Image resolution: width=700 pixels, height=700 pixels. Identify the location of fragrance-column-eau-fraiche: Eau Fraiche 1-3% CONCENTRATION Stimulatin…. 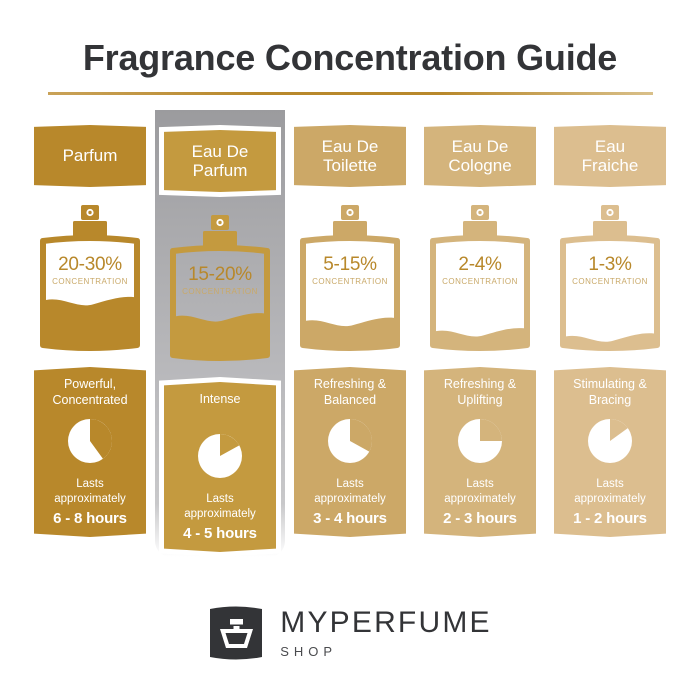
(610, 323).